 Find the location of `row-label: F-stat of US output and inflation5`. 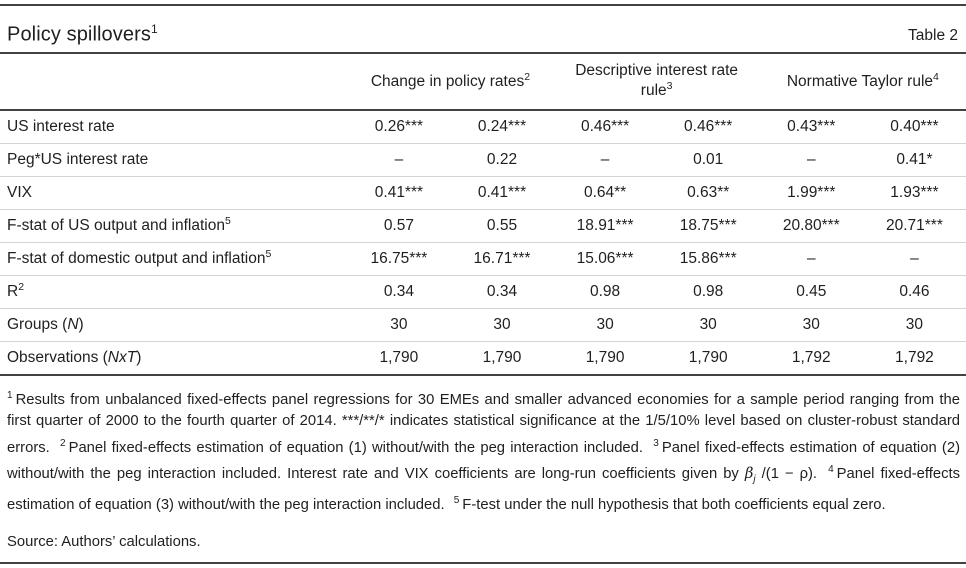

row-label: F-stat of US output and inflation5 is located at coordinates (174, 225).